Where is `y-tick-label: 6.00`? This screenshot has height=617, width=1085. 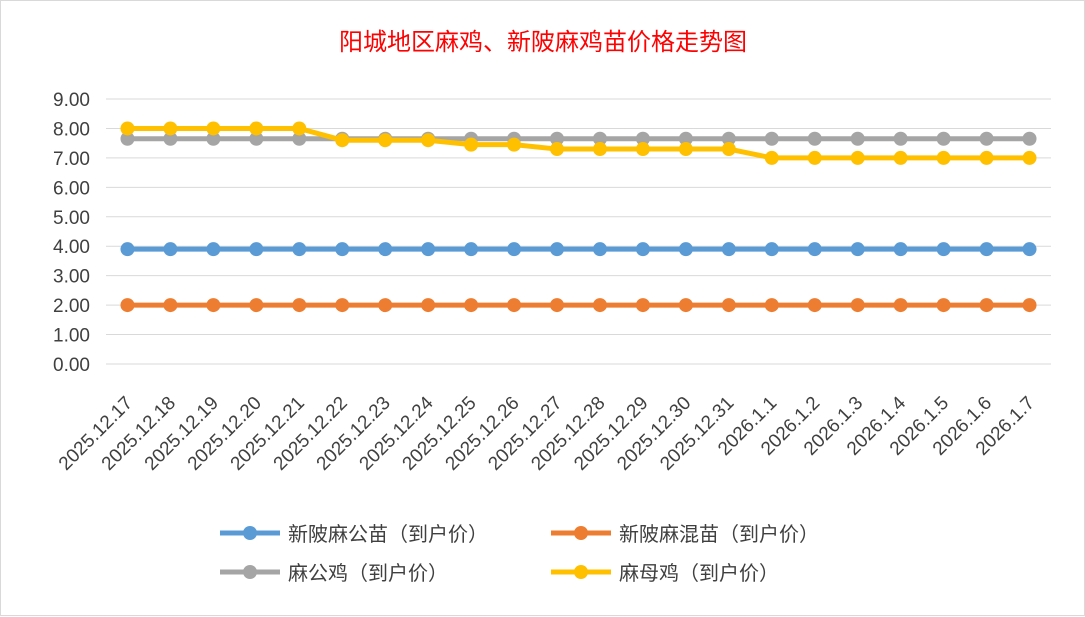
y-tick-label: 6.00 is located at coordinates (71, 188).